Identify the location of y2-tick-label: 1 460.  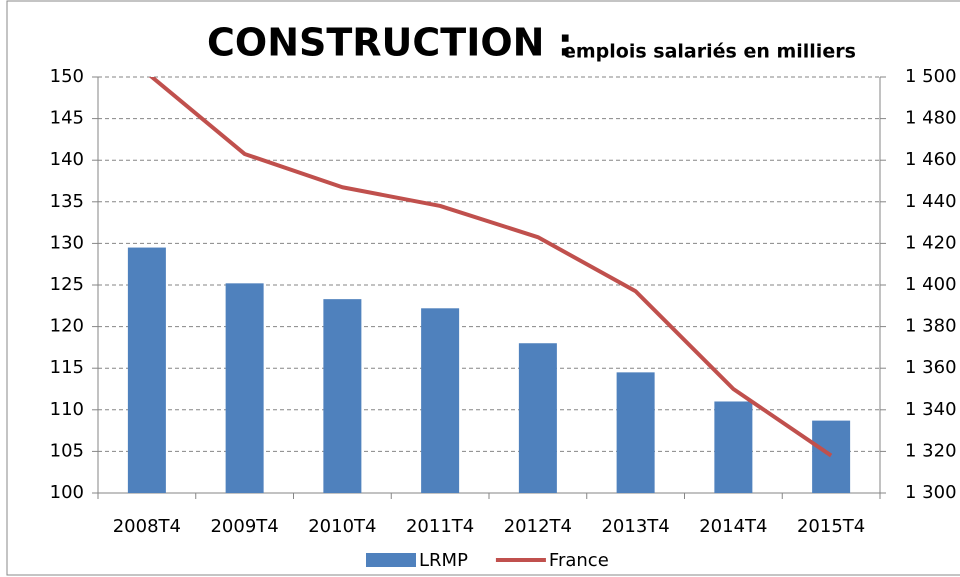
(931, 159).